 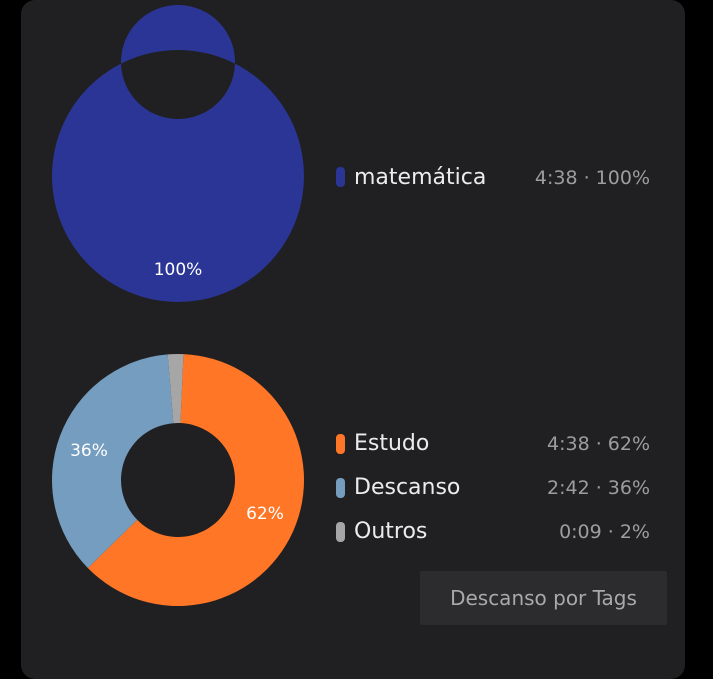 What do you see at coordinates (420, 177) in the screenshot?
I see `legend-label-matematica: matemática` at bounding box center [420, 177].